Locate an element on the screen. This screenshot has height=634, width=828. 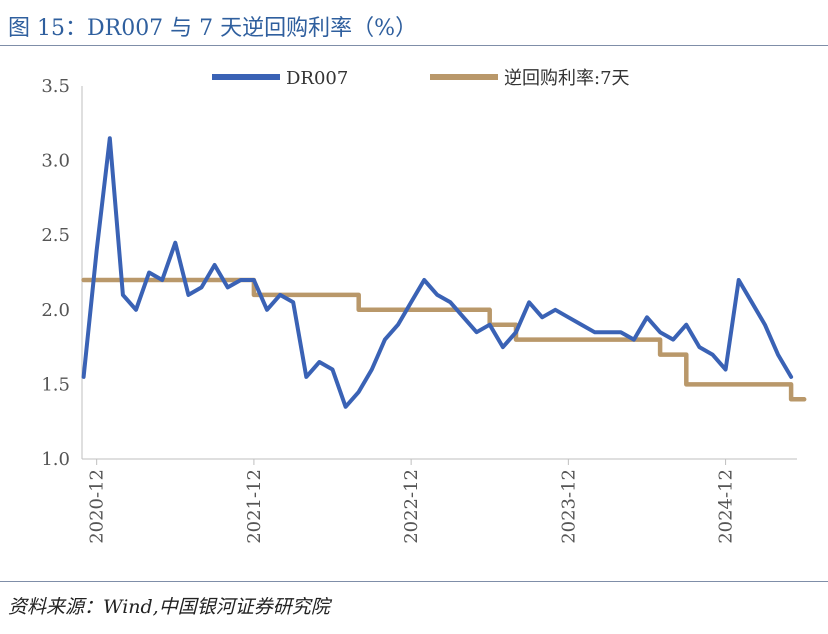
source-note: 资料来源：Wind,中国银河证券研究院 is located at coordinates (169, 607).